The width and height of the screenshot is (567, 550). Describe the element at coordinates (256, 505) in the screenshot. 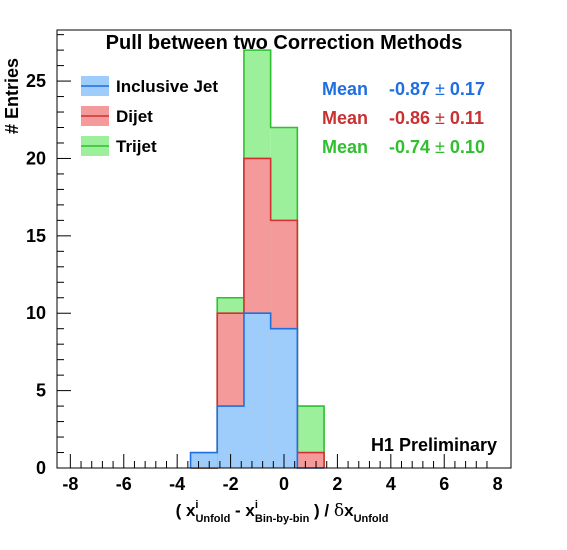

I see `xlabel-sup2: i` at that location.